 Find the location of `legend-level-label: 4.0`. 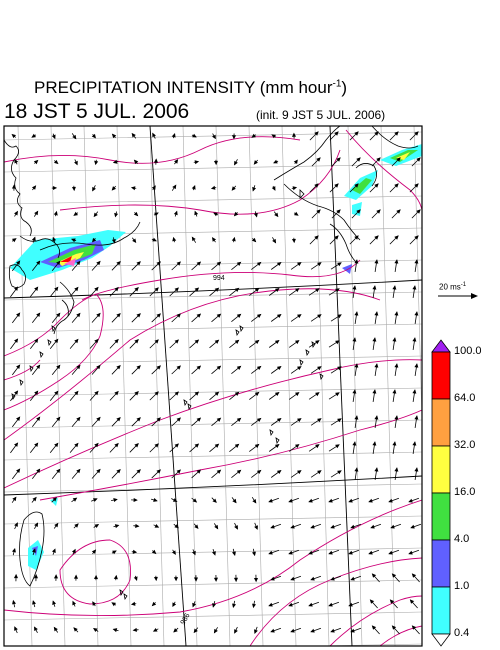

legend-level-label: 4.0 is located at coordinates (462, 539).